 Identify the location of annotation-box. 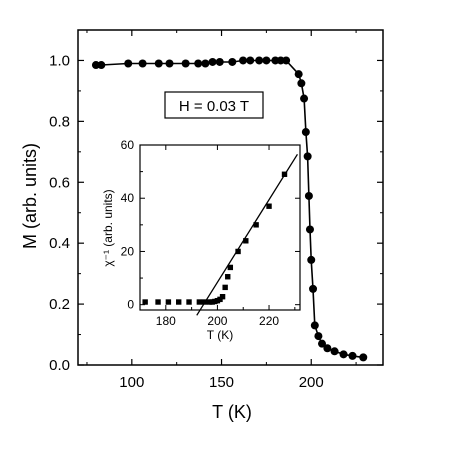
(214, 105).